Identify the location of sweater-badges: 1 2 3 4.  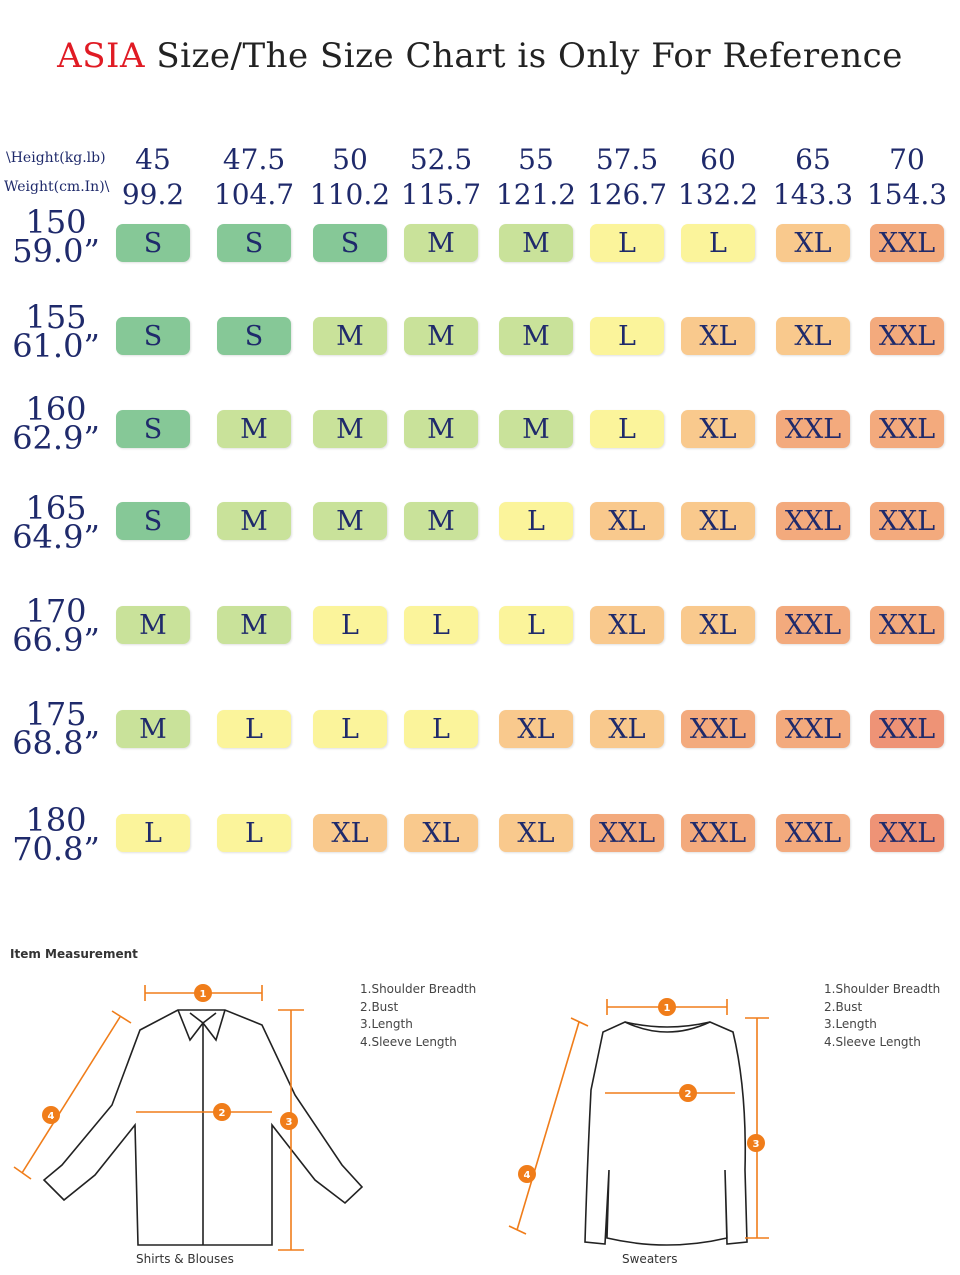
(641, 1090).